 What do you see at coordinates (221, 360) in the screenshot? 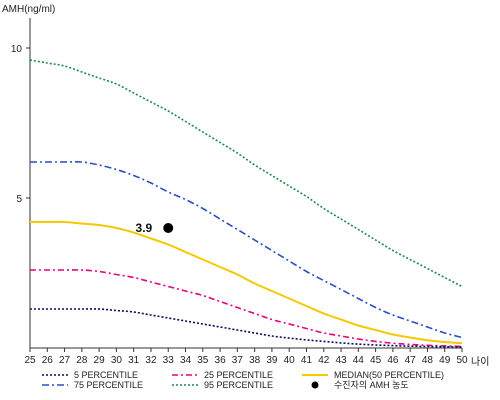
I see `x-tick-label: 36` at bounding box center [221, 360].